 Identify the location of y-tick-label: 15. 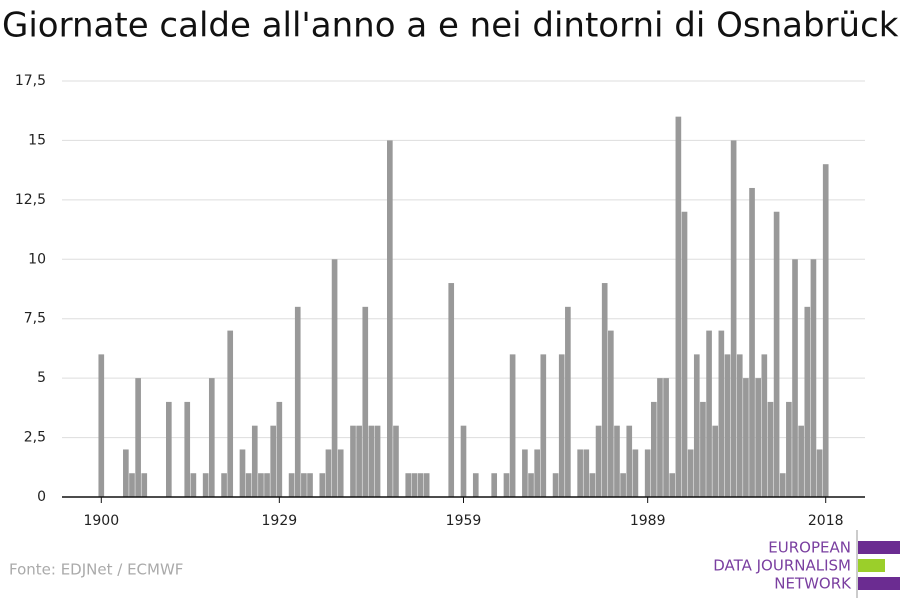
(37, 140).